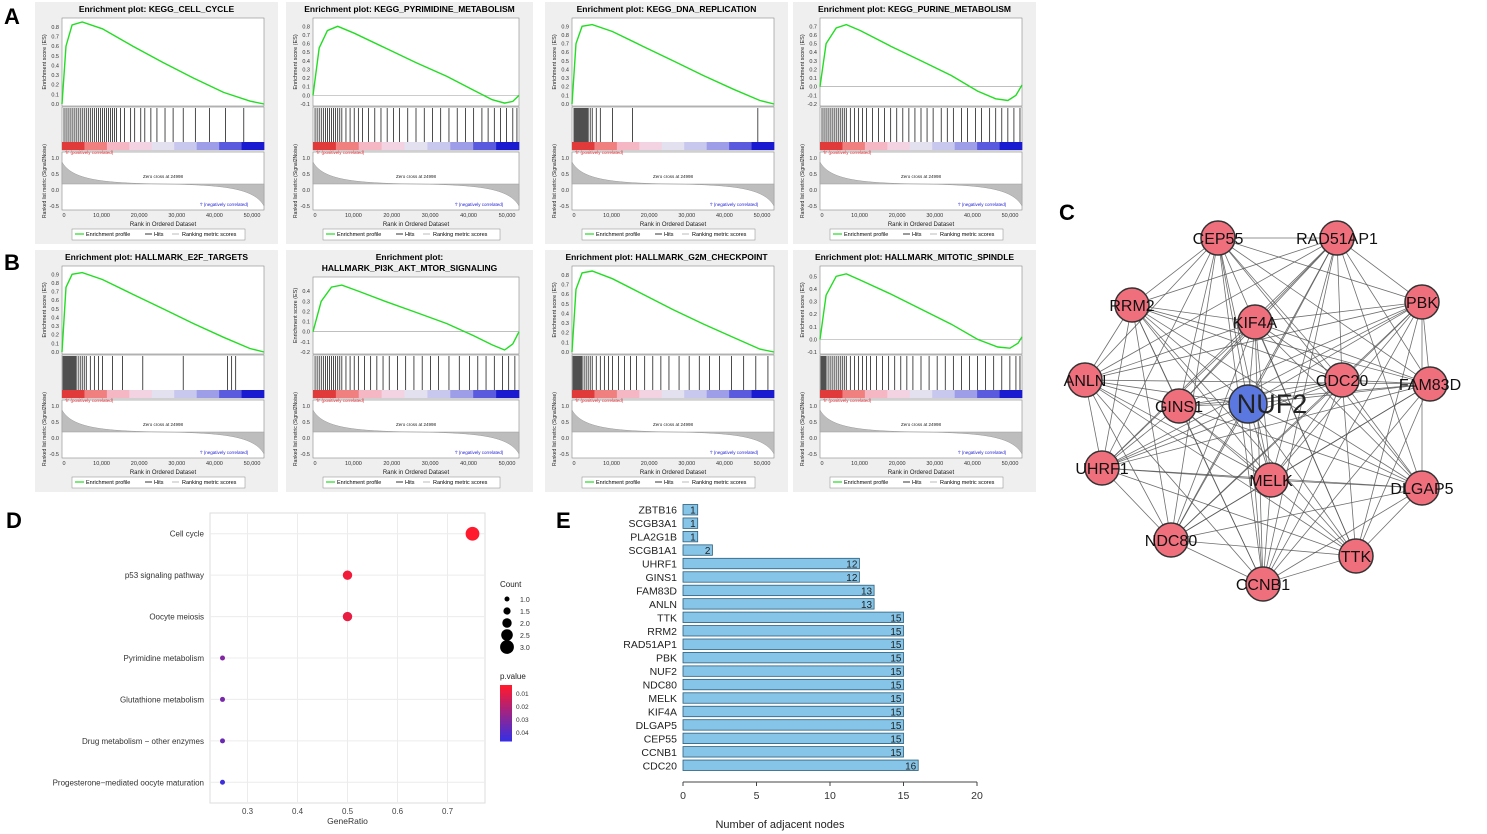  Describe the element at coordinates (305, 353) in the screenshot. I see `es-tick-label: -0.2` at that location.